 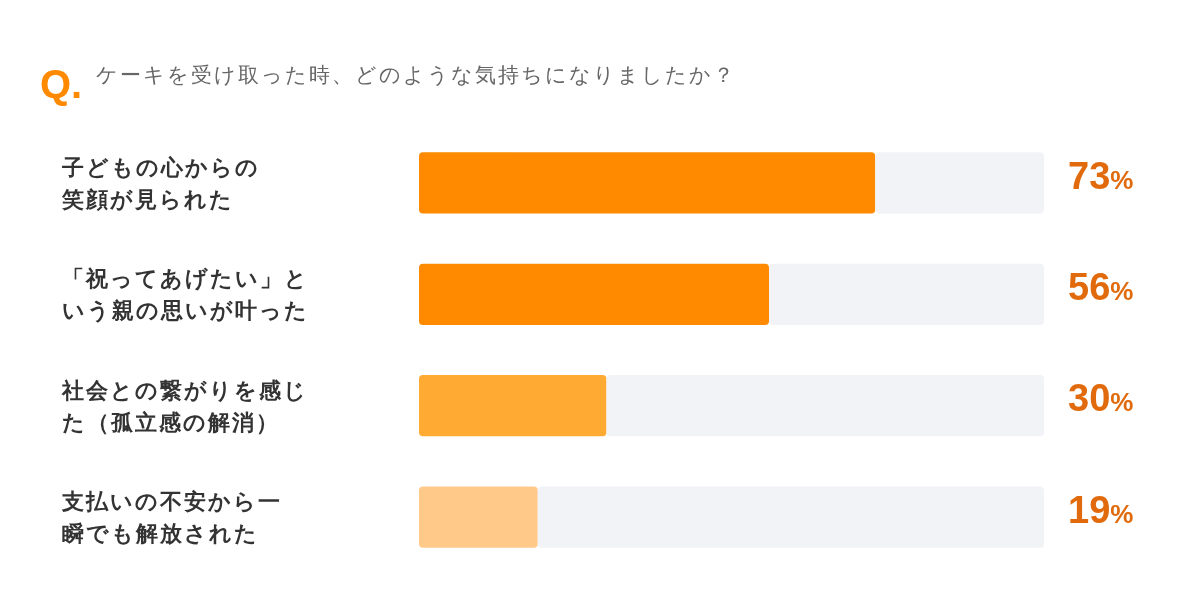 I want to click on data-label: 56%, so click(x=1101, y=287).